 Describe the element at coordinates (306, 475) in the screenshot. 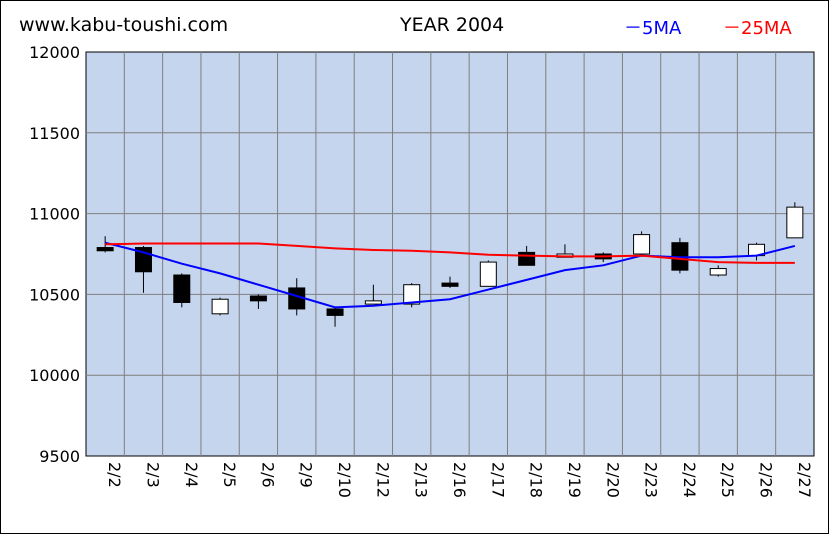

I see `x-tick-label: 2/9` at that location.